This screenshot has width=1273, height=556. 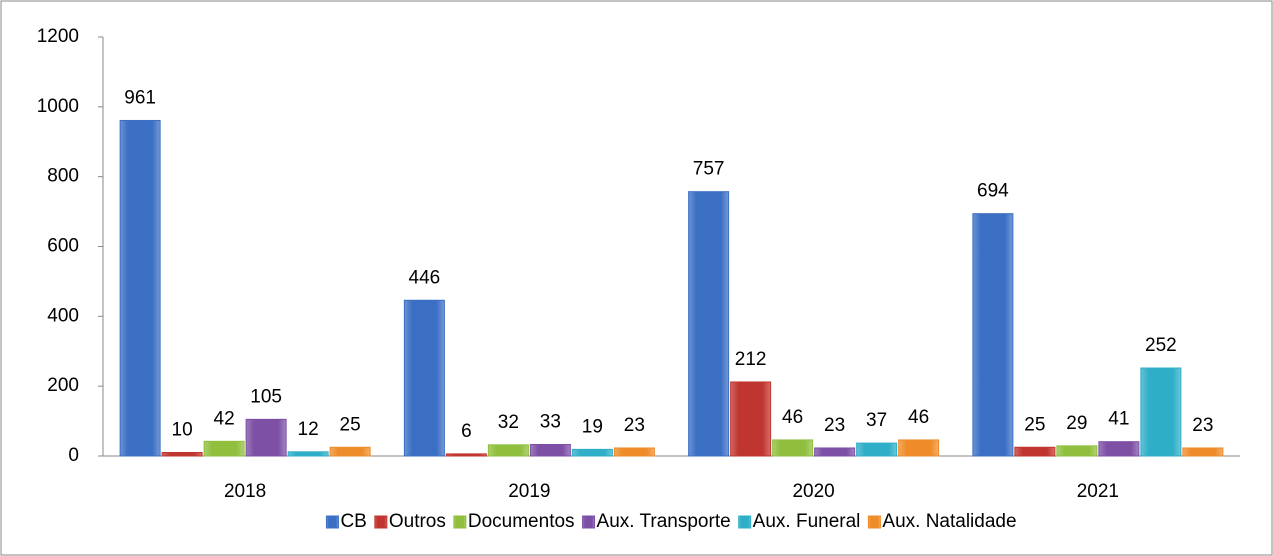 I want to click on data-label: 41, so click(x=1118, y=419).